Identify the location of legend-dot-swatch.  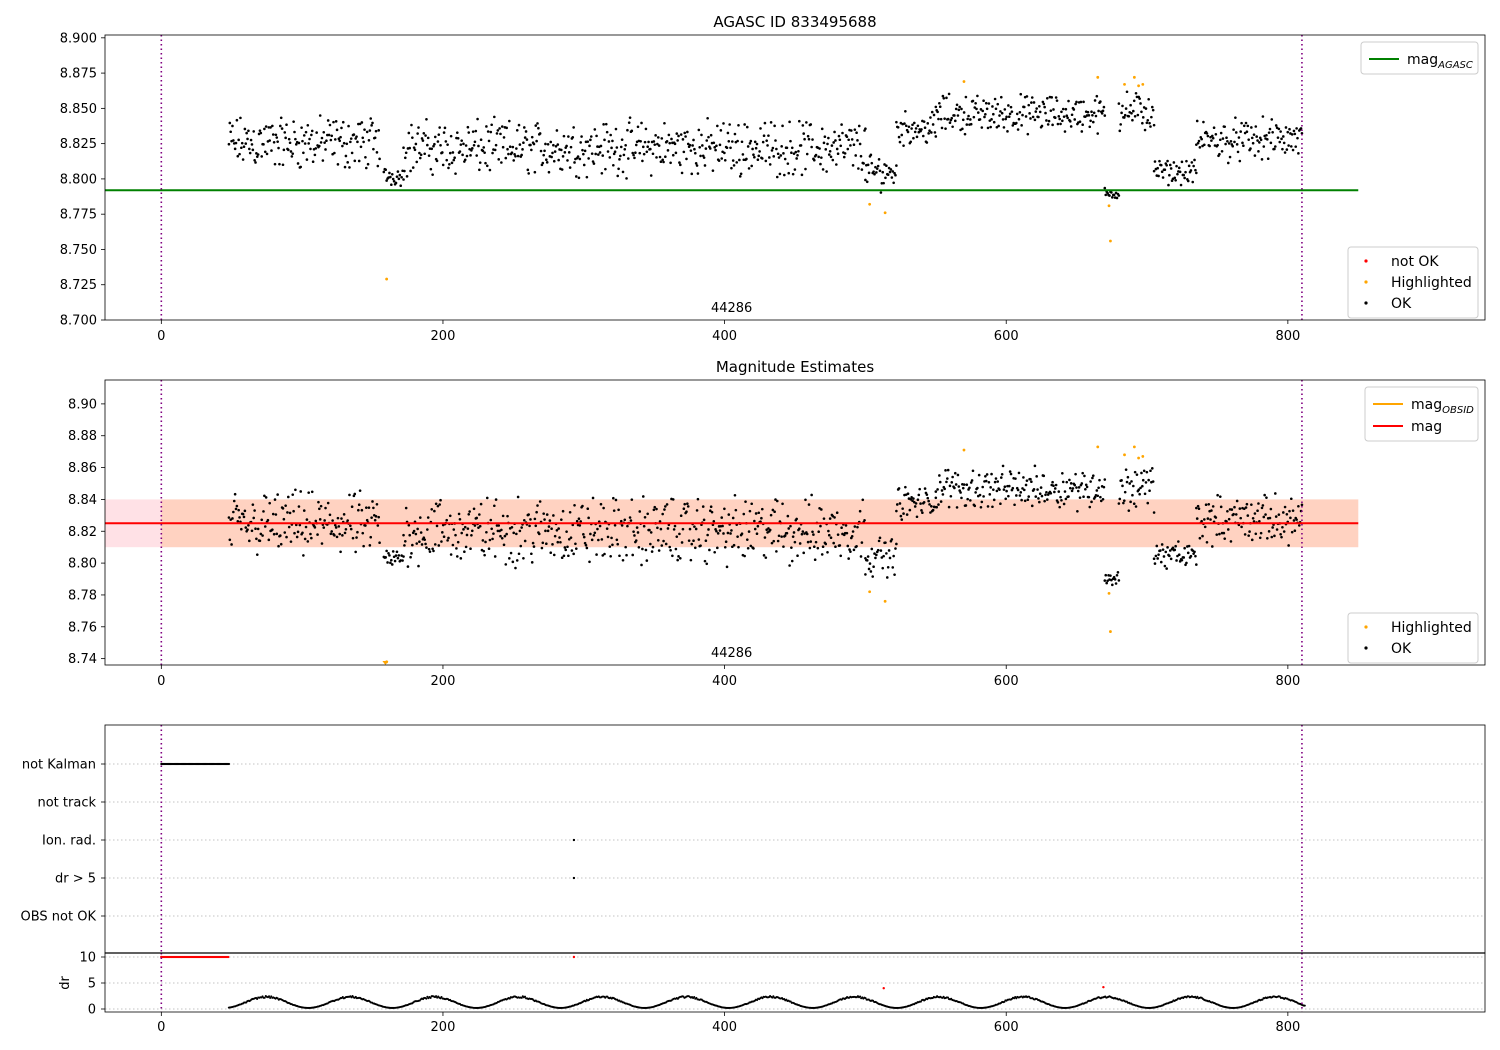
(1366, 648).